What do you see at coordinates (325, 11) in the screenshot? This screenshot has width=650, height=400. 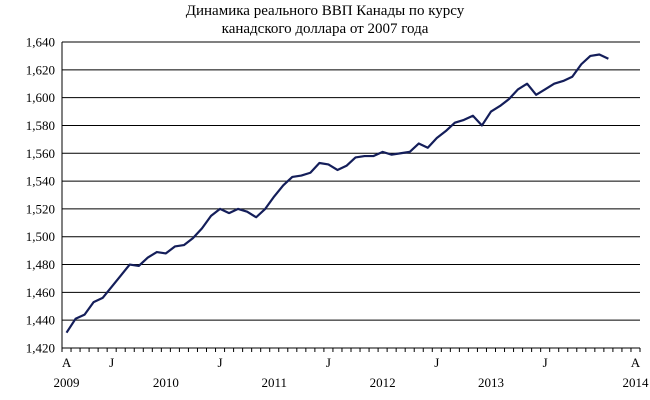 I see `chart-title-line-1: Динамика реального ВВП Канады по курсу` at bounding box center [325, 11].